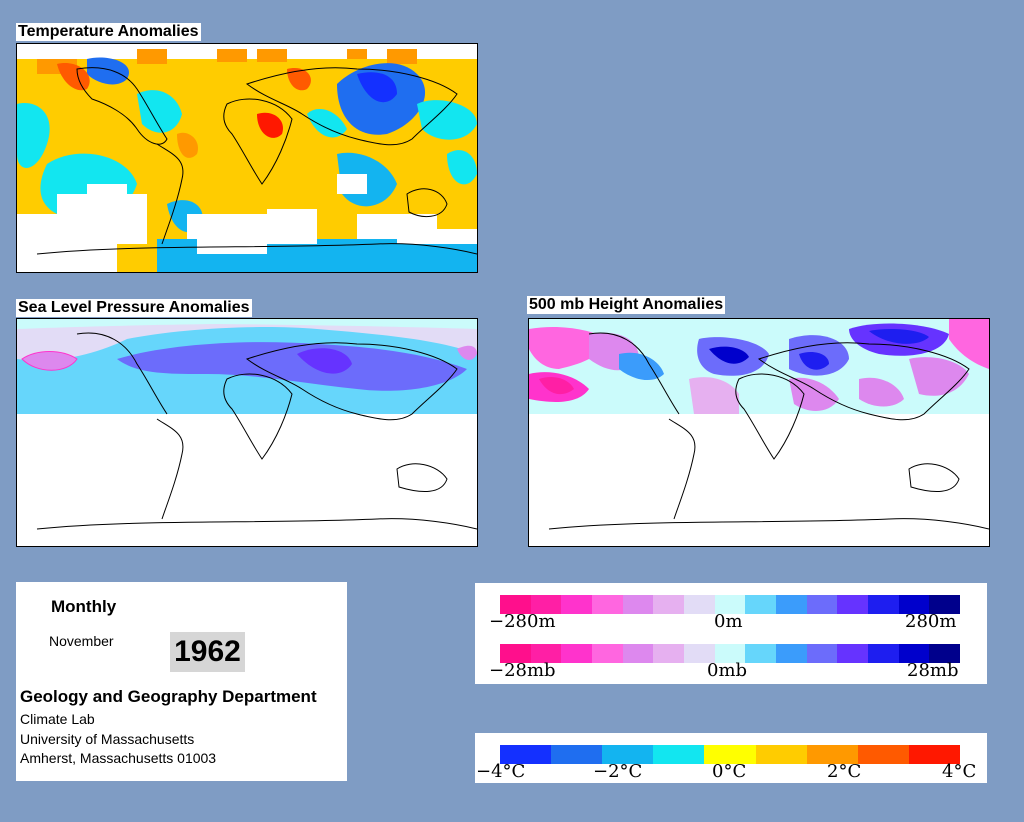 The height and width of the screenshot is (822, 1024). I want to click on slp-map-title: Sea Level Pressure Anomalies, so click(134, 308).